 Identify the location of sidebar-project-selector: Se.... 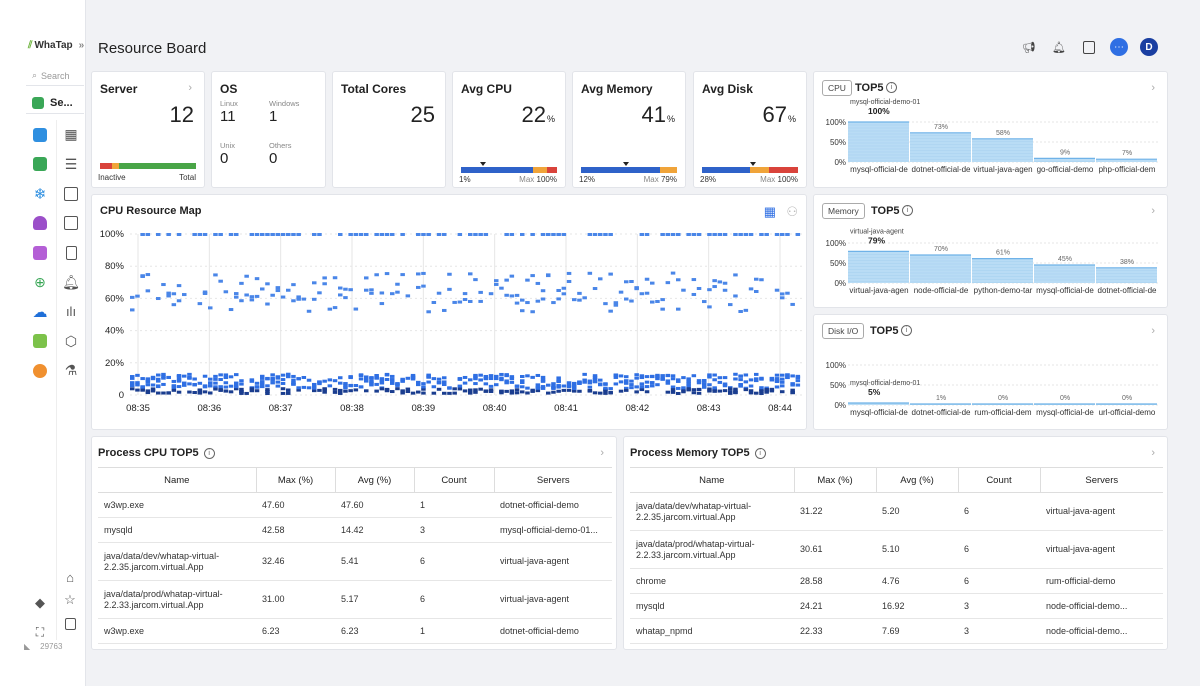
(55, 103).